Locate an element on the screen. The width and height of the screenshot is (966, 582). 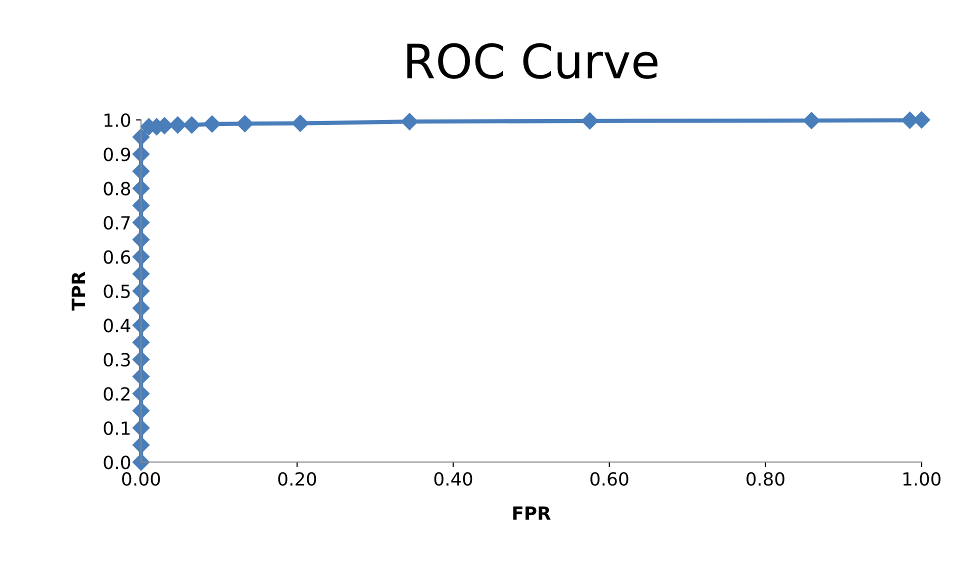
y-tick-label: 0.2 is located at coordinates (117, 394).